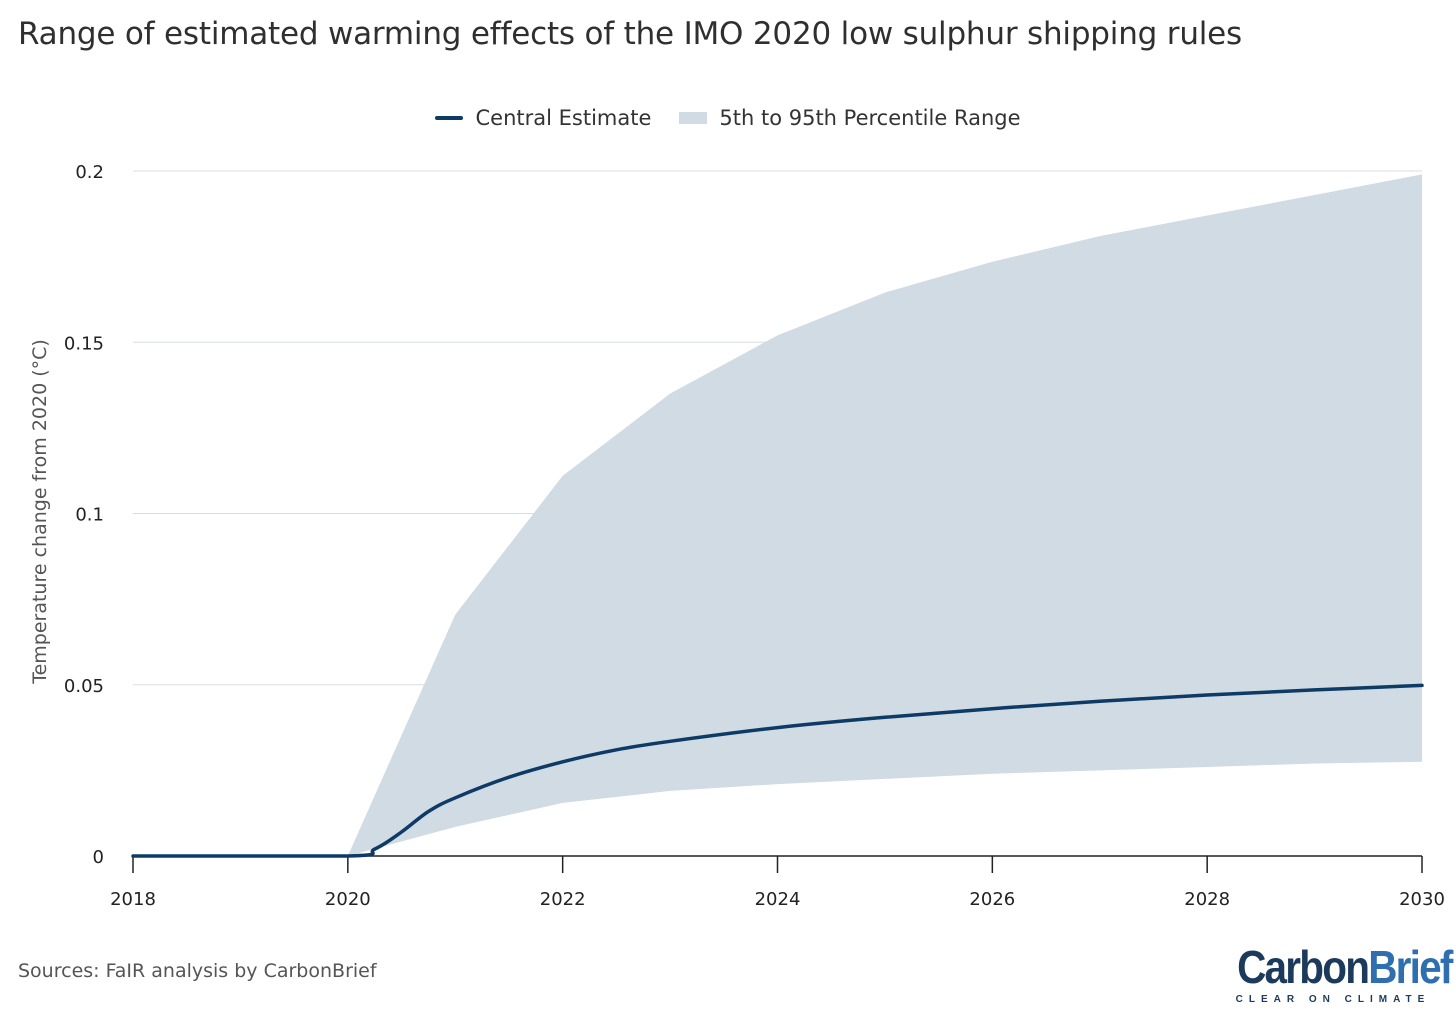 This screenshot has height=1026, width=1456. What do you see at coordinates (40, 512) in the screenshot?
I see `y-axis-title: Temperature change from 2020 (°C)` at bounding box center [40, 512].